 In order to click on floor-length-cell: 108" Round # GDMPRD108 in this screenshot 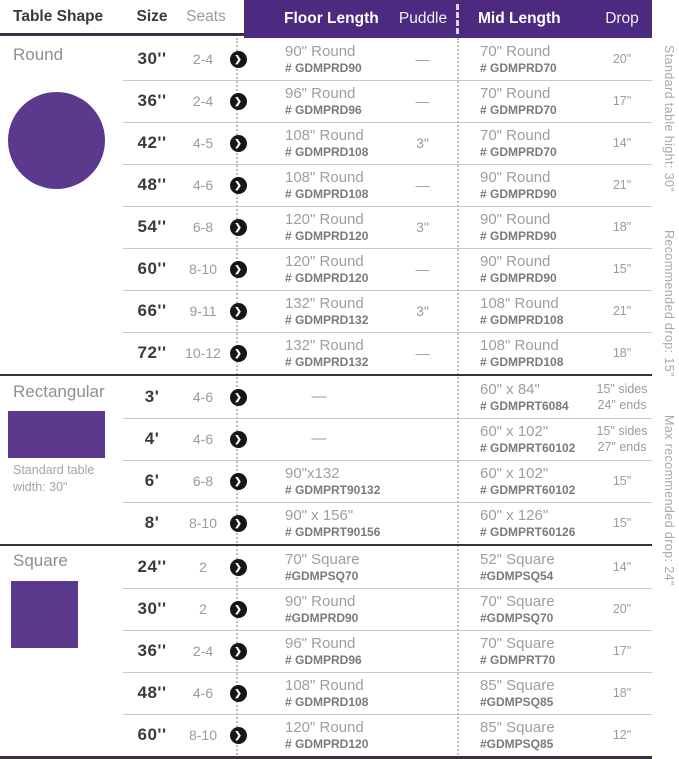, I will do `click(319, 693)`.